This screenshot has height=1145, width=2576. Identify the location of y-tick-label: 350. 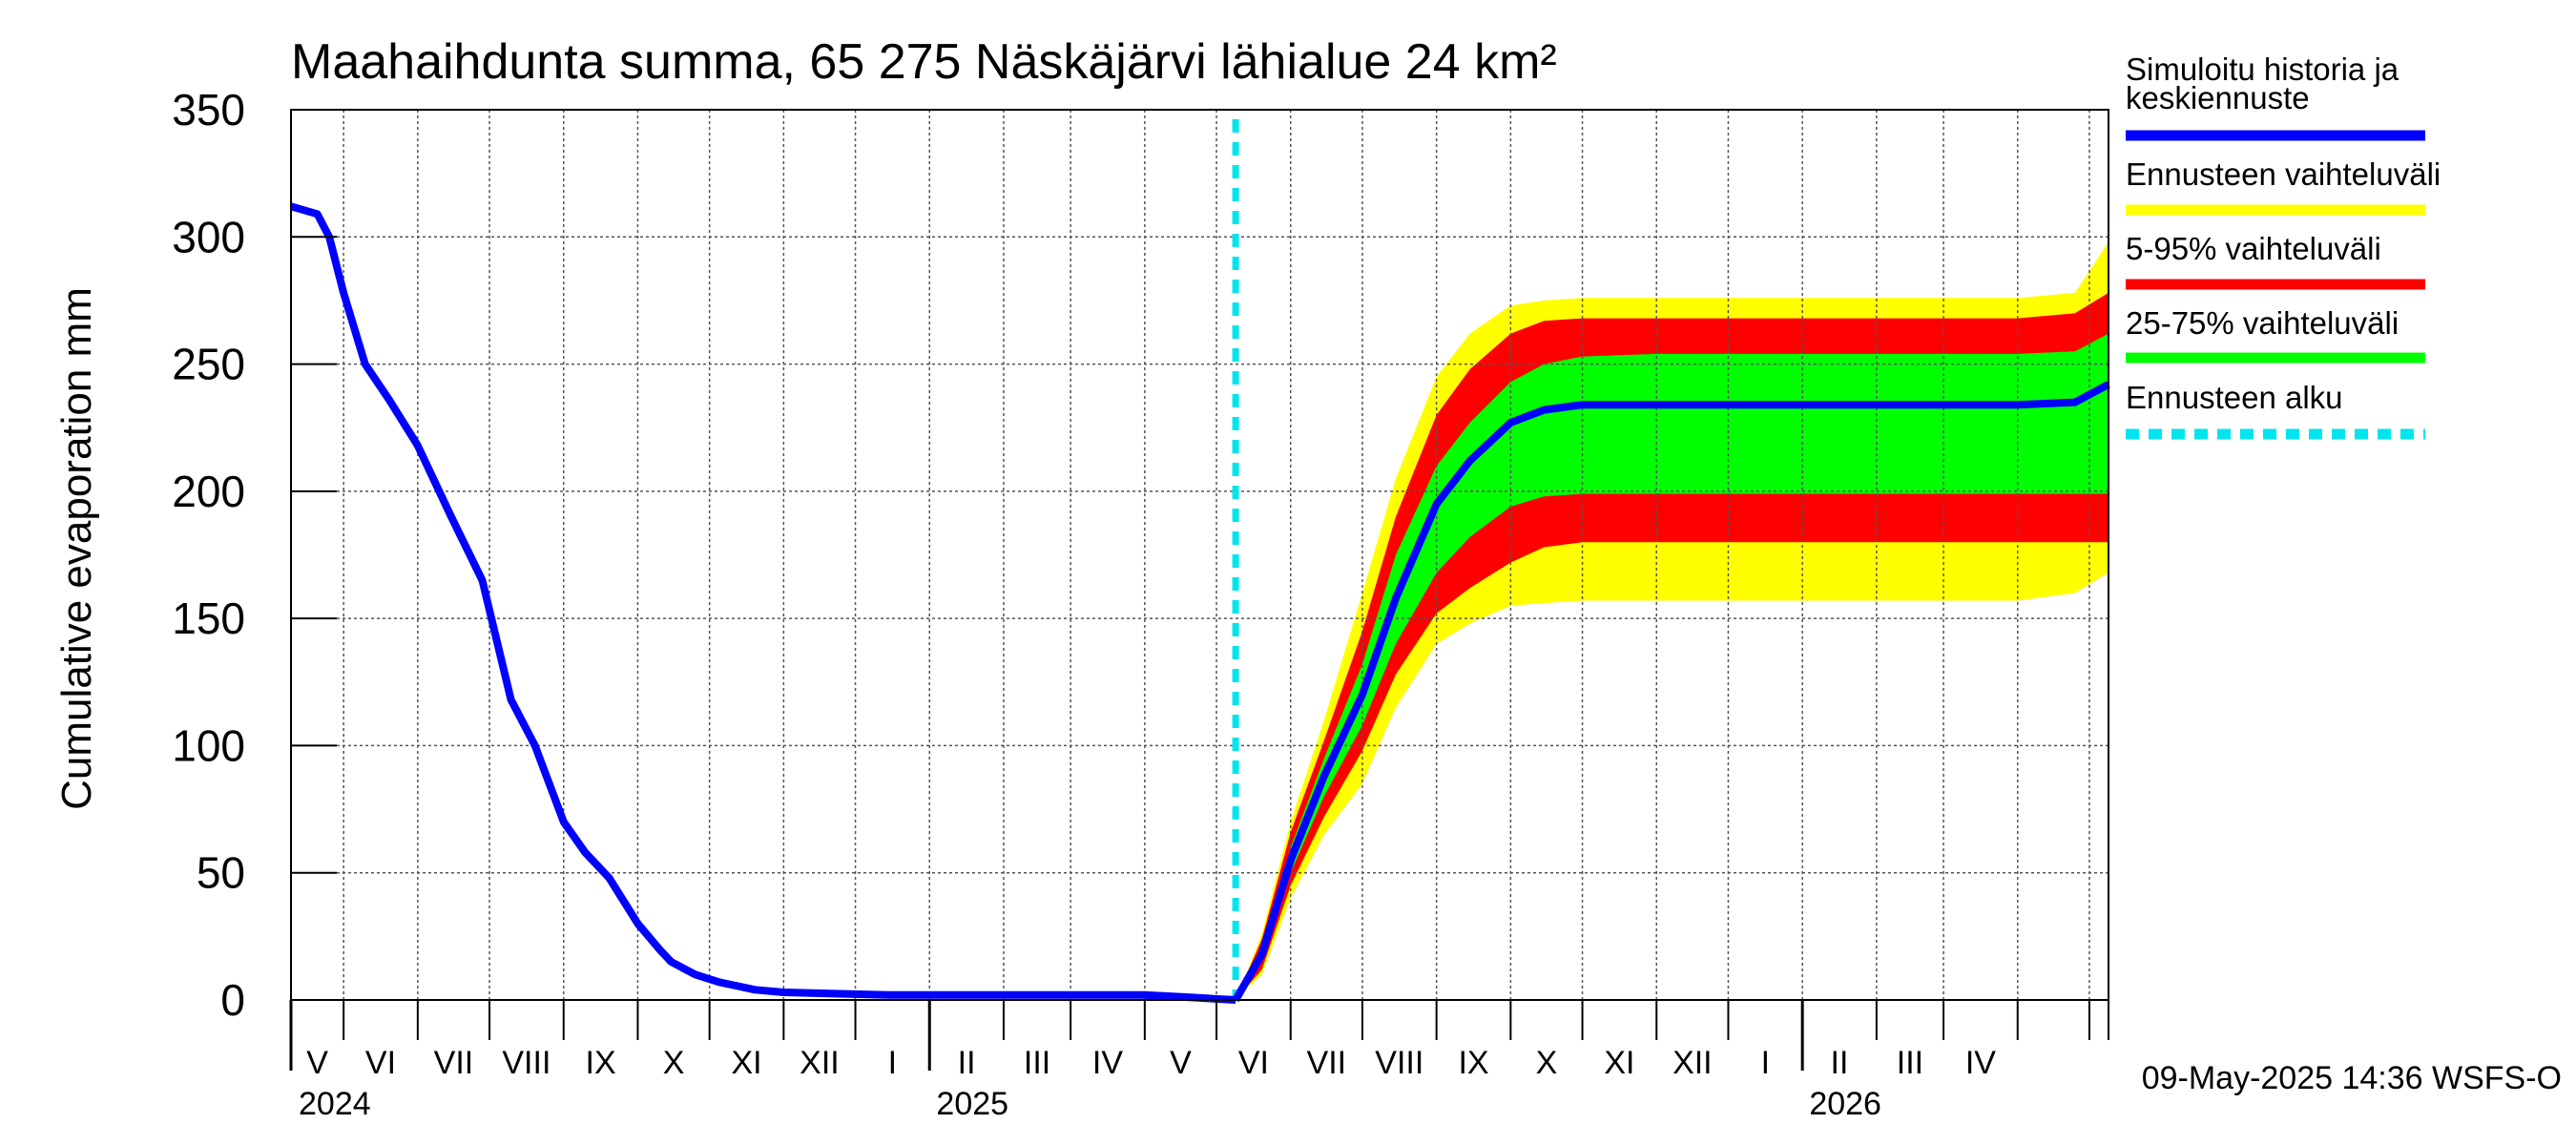
(208, 110).